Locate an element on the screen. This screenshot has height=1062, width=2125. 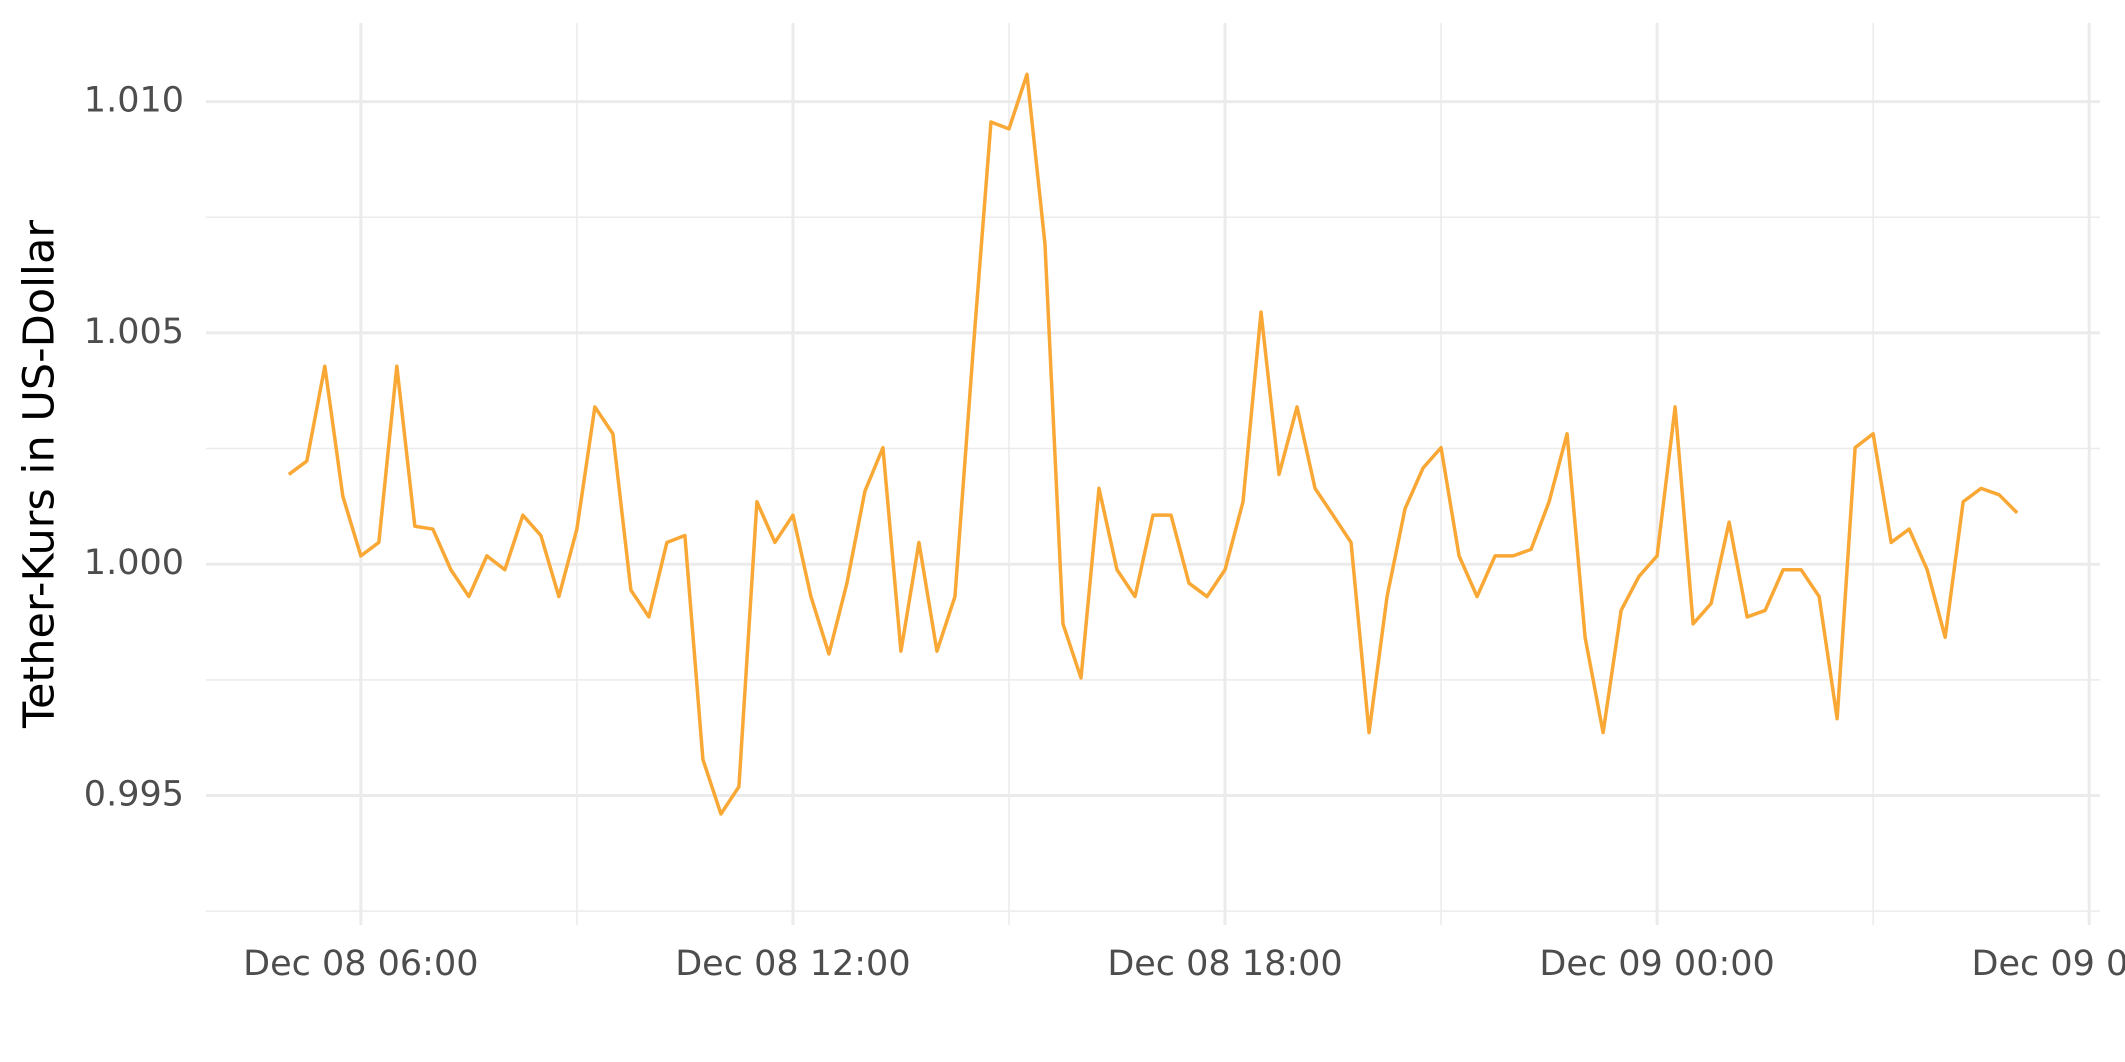
x-tick-label: Dec 08 06:00 is located at coordinates (360, 964).